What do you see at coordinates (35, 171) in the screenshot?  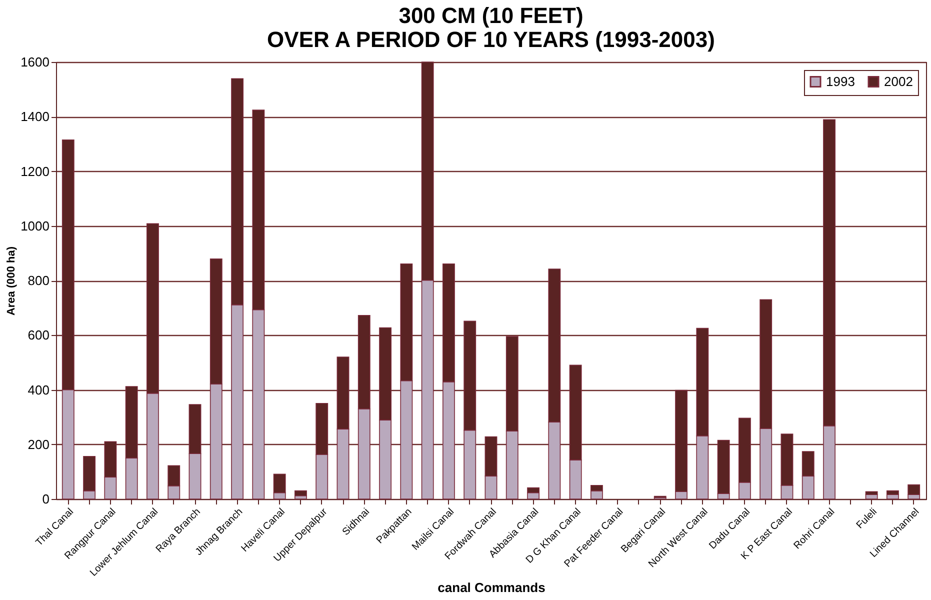 I see `y-tick-label: 1200` at bounding box center [35, 171].